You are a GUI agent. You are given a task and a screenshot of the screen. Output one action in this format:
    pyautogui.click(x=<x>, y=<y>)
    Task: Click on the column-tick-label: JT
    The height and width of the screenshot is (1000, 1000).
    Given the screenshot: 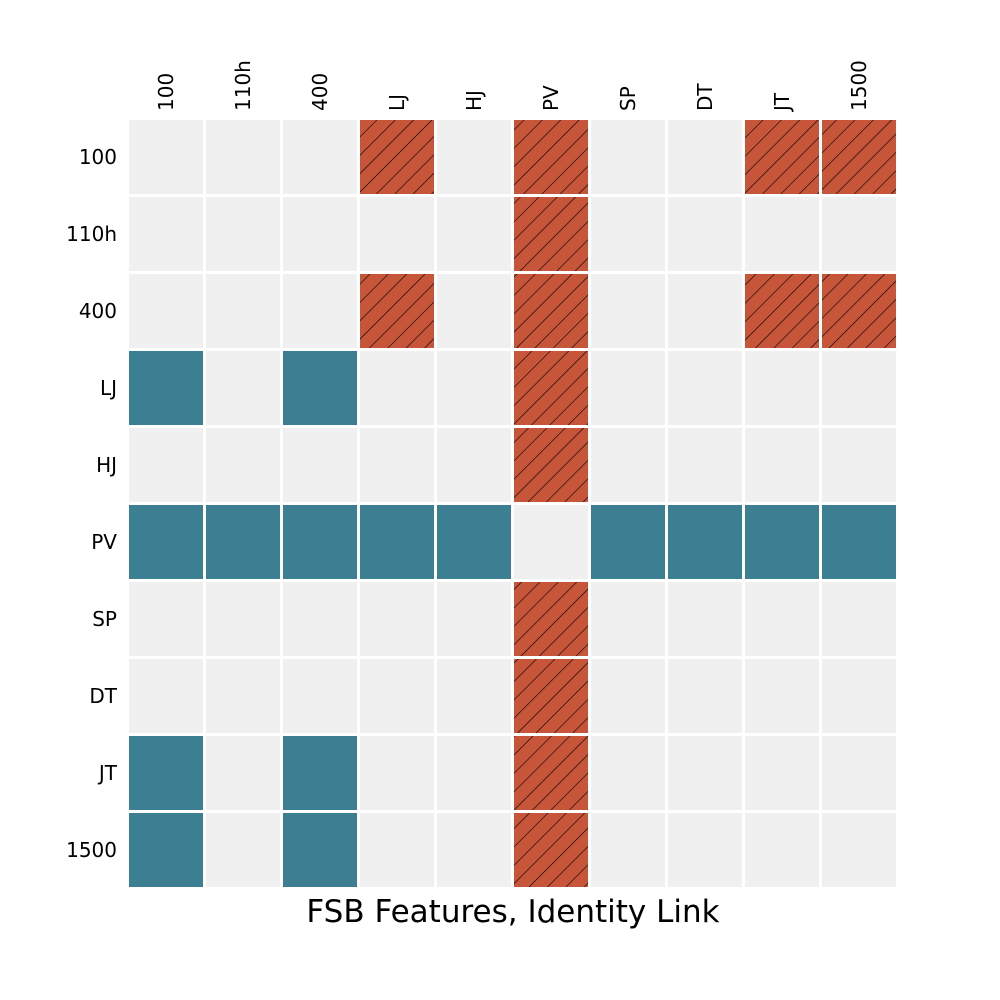 What is the action you would take?
    pyautogui.click(x=782, y=102)
    